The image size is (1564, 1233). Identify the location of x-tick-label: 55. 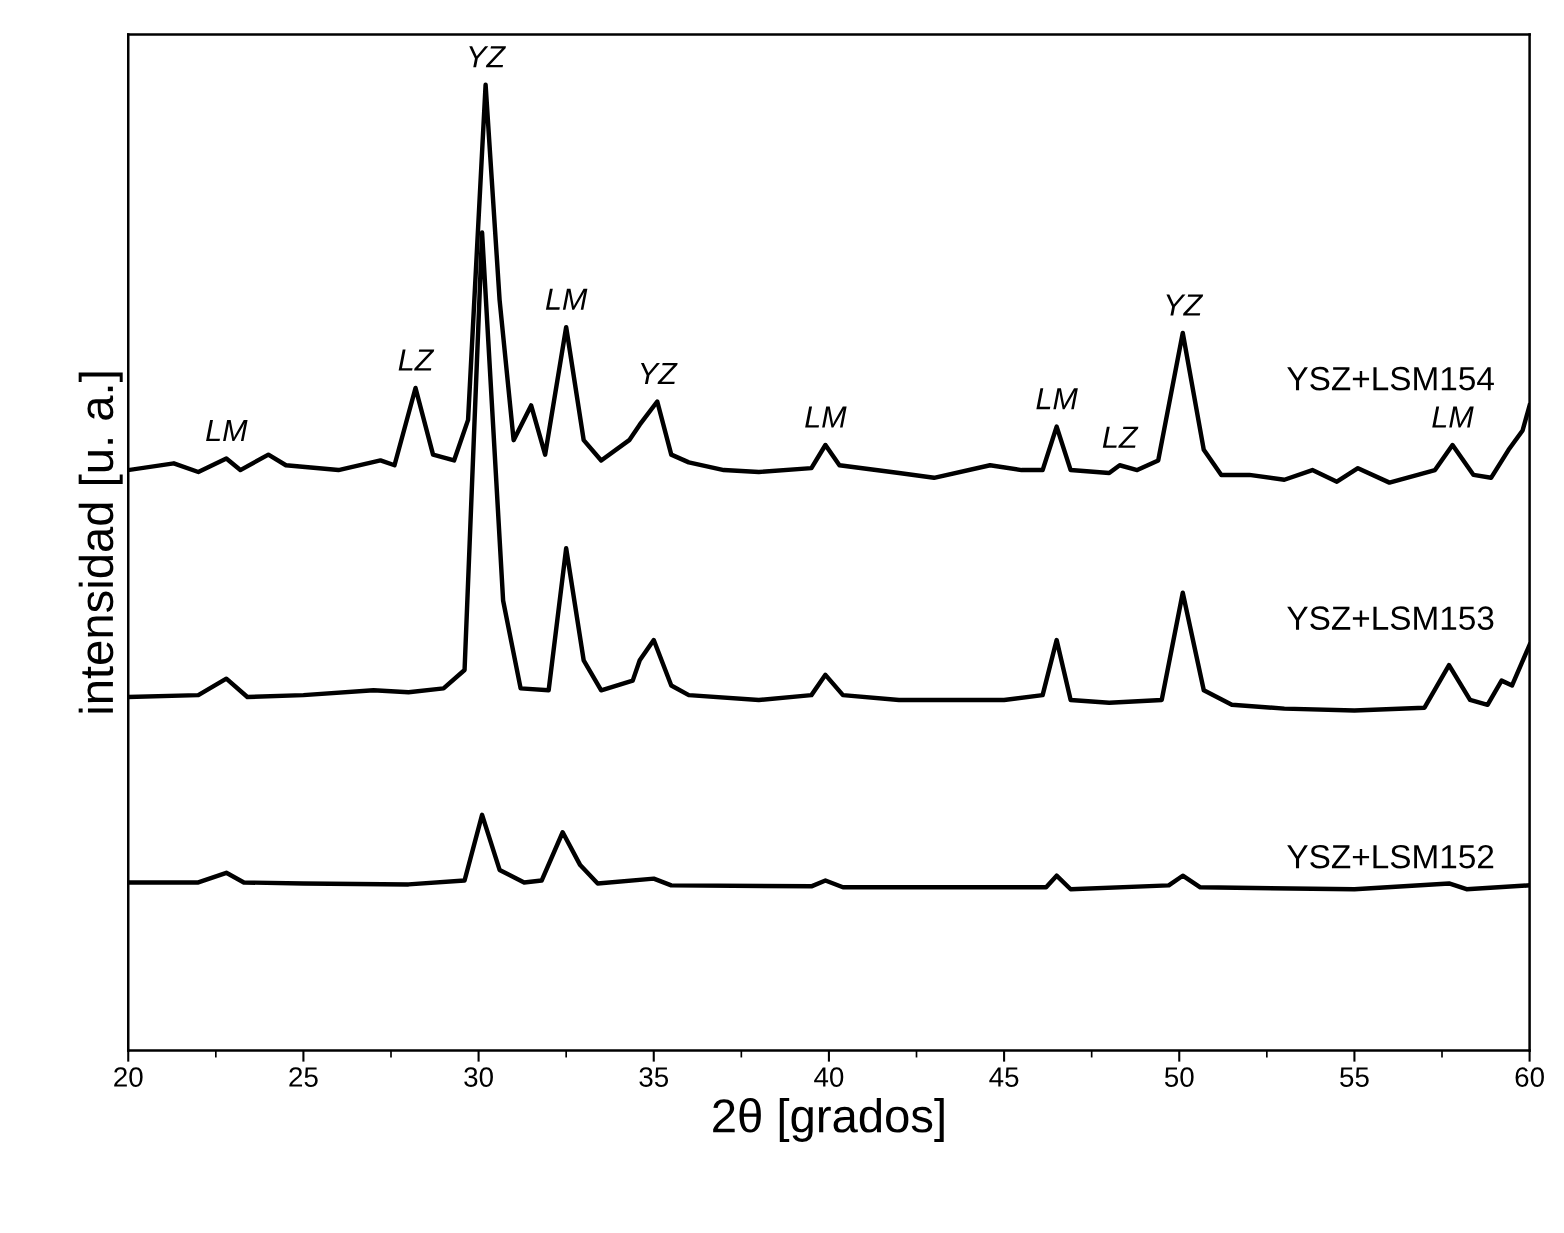
(1354, 1077).